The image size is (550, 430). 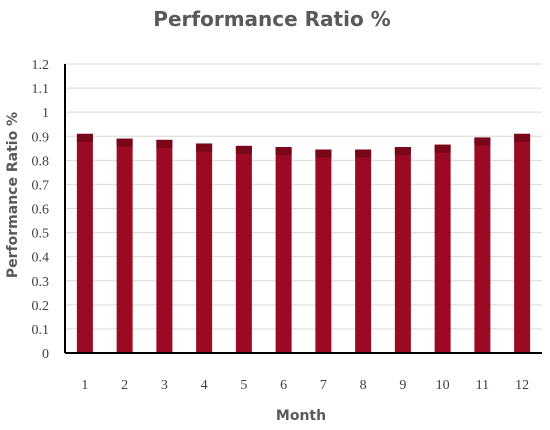 What do you see at coordinates (305, 385) in the screenshot?
I see `x-axis-ticks: 1 2 3 4 5 6 7 8 9 10 11 12` at bounding box center [305, 385].